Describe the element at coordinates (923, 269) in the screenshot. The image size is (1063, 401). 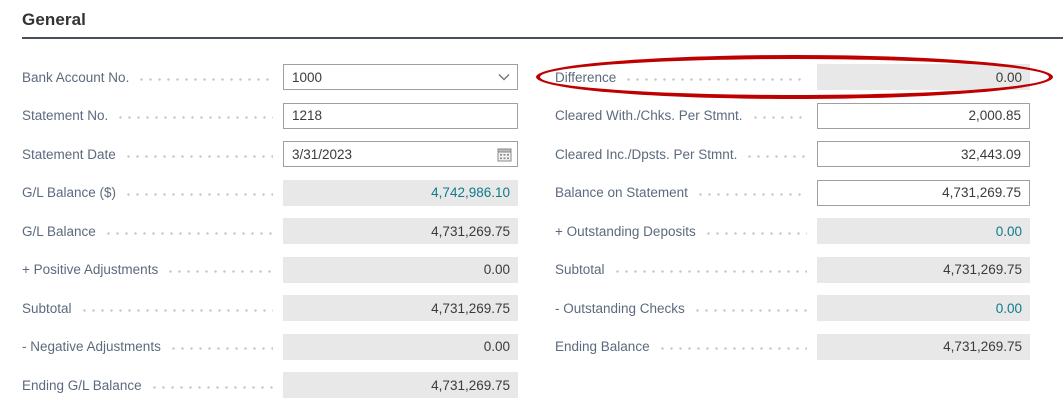
I see `subtotal-right-value: 4,731,269.75` at that location.